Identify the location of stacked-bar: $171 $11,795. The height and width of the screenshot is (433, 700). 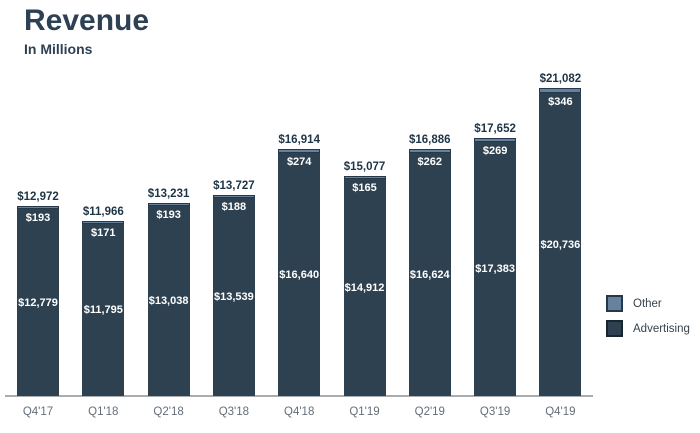
(103, 308).